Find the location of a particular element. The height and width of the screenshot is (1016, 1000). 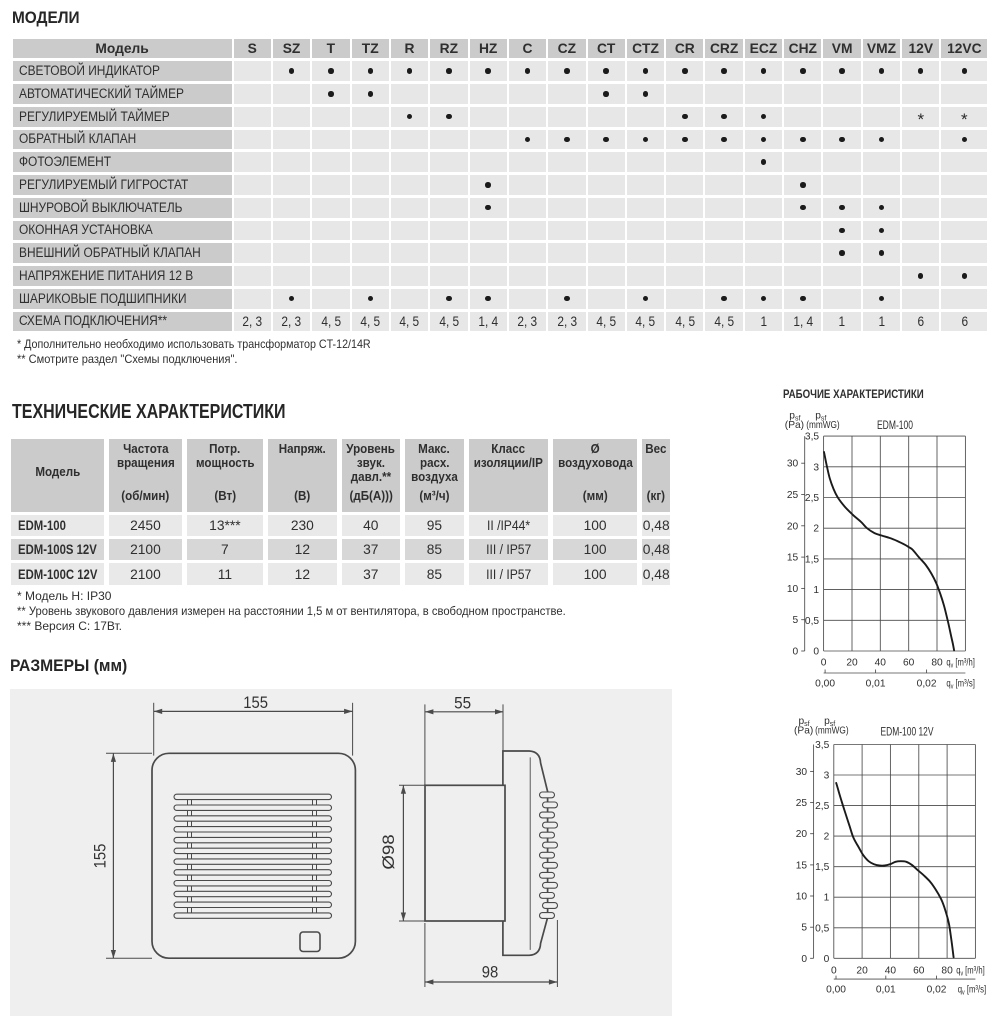

svg-text: EDM-100 12V is located at coordinates (907, 732).